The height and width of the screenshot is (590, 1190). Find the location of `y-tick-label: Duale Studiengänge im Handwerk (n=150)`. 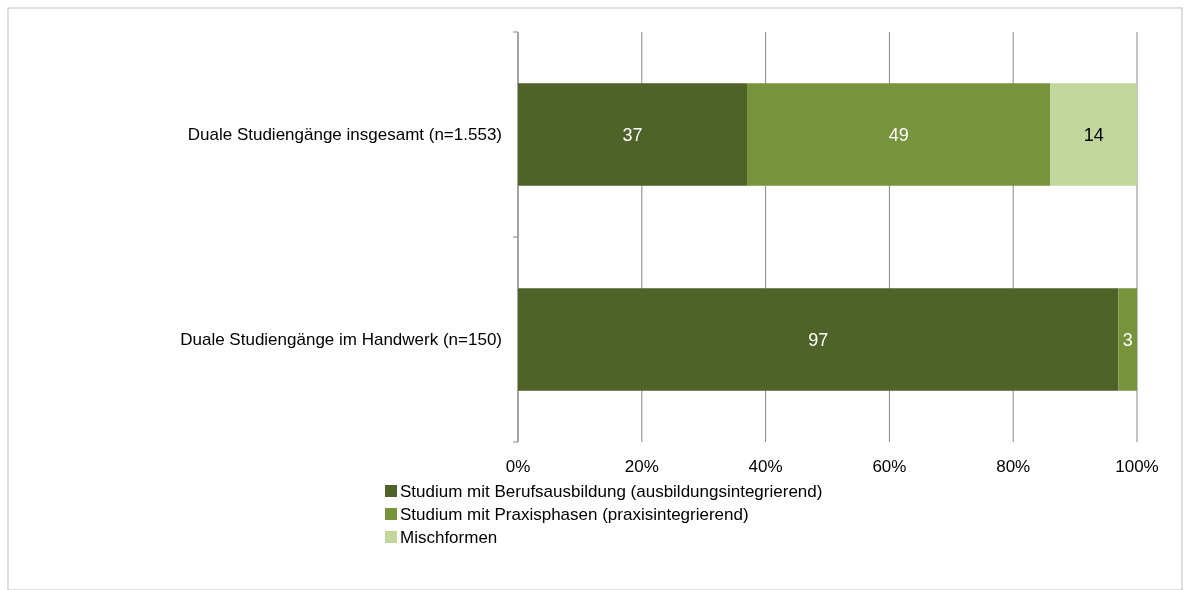

y-tick-label: Duale Studiengänge im Handwerk (n=150) is located at coordinates (341, 340).